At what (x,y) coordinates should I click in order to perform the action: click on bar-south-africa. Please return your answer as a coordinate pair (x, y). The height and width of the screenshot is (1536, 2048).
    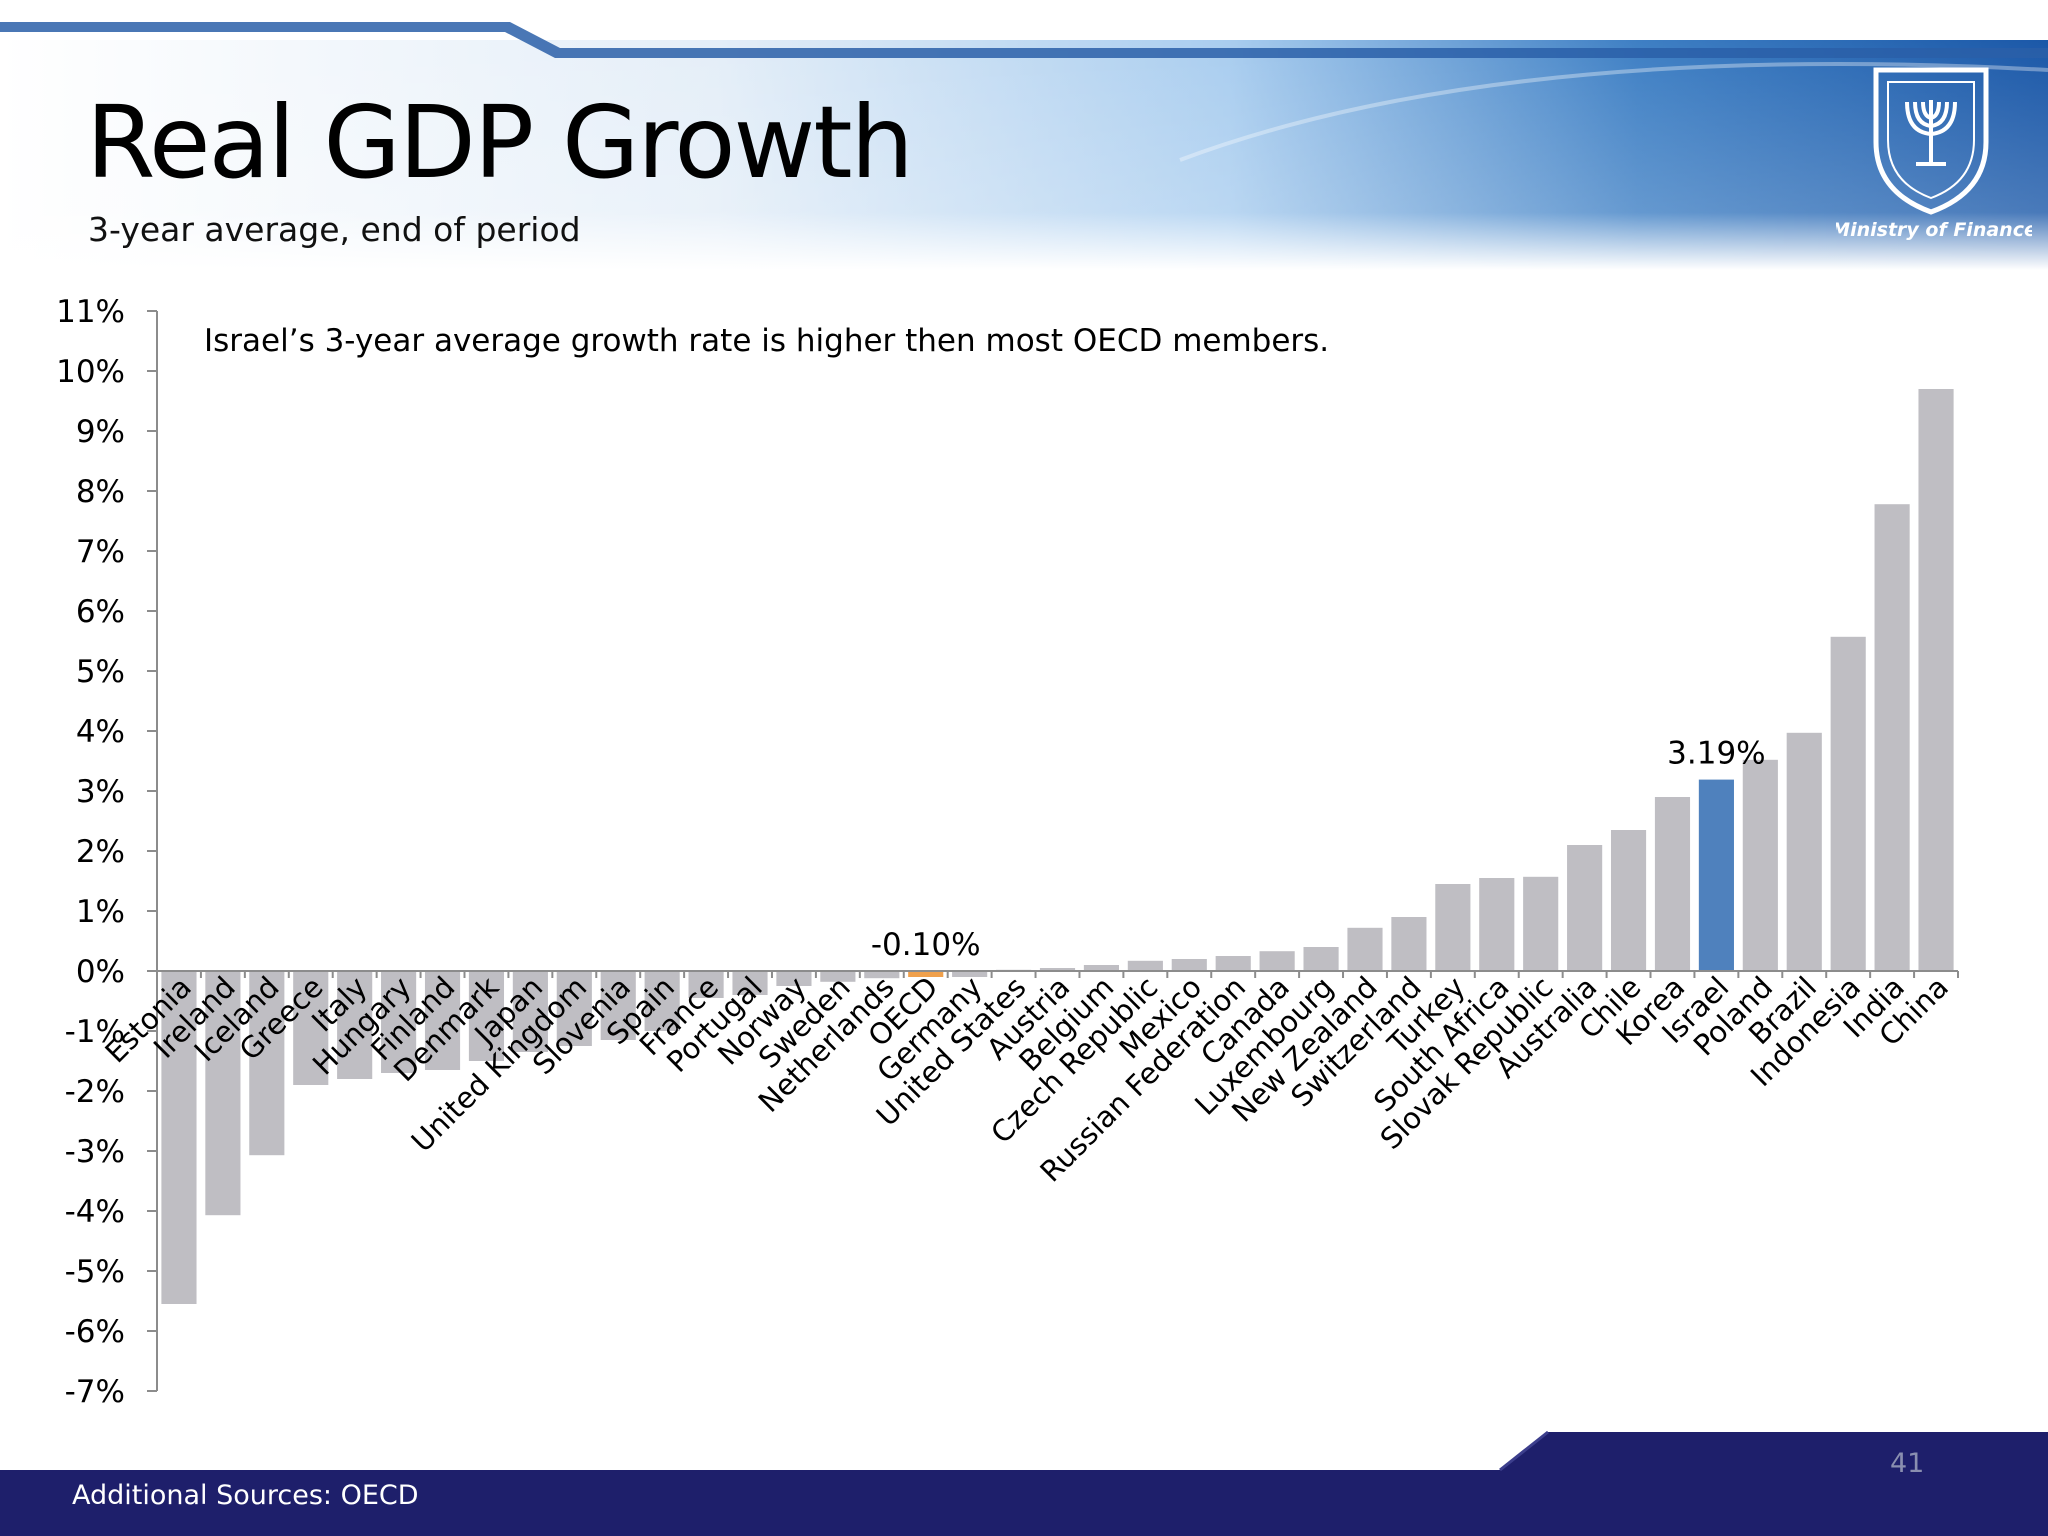
    Looking at the image, I should click on (1497, 924).